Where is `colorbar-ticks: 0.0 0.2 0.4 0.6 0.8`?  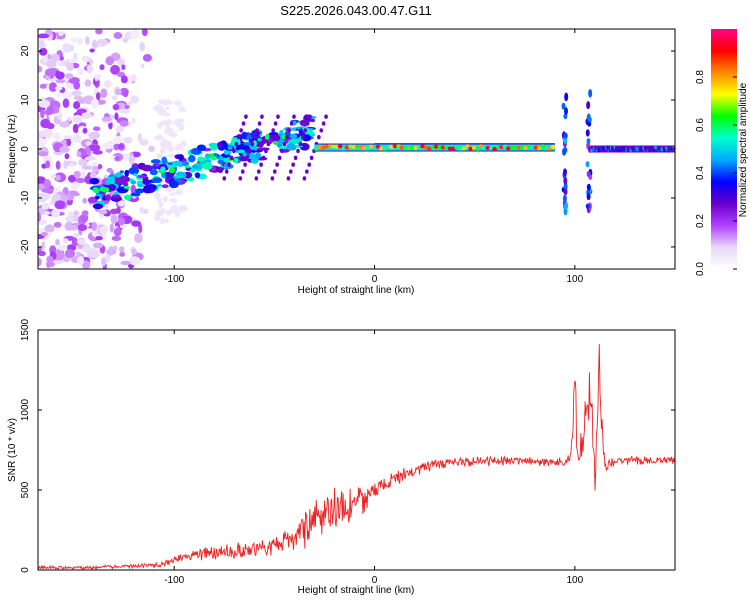
colorbar-ticks: 0.0 0.2 0.4 0.6 0.8 is located at coordinates (716, 173).